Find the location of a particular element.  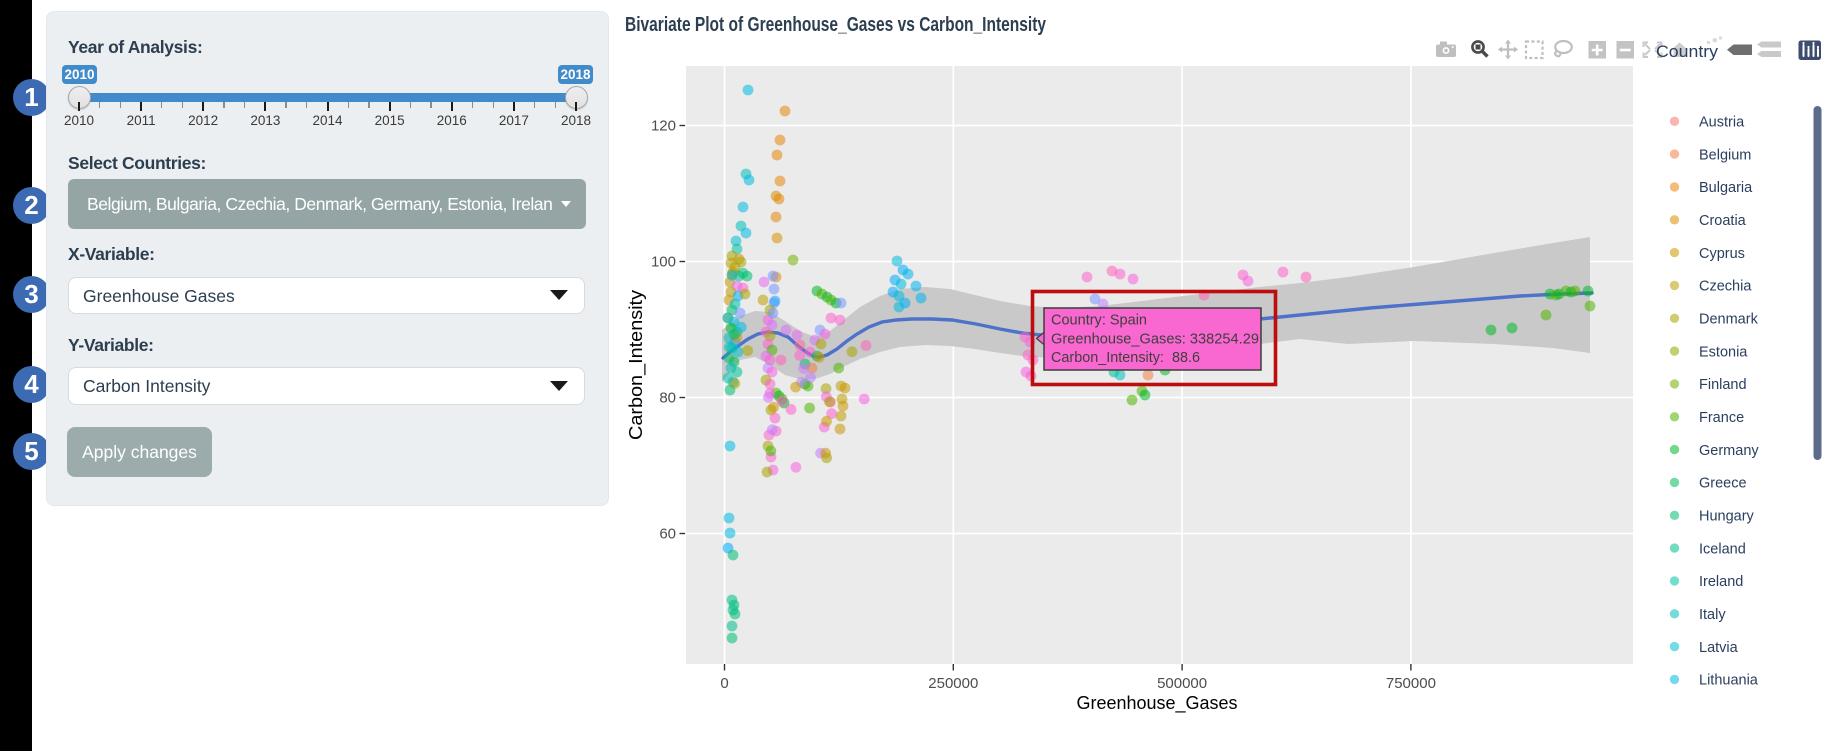

svg-text: Czechia is located at coordinates (1725, 287).